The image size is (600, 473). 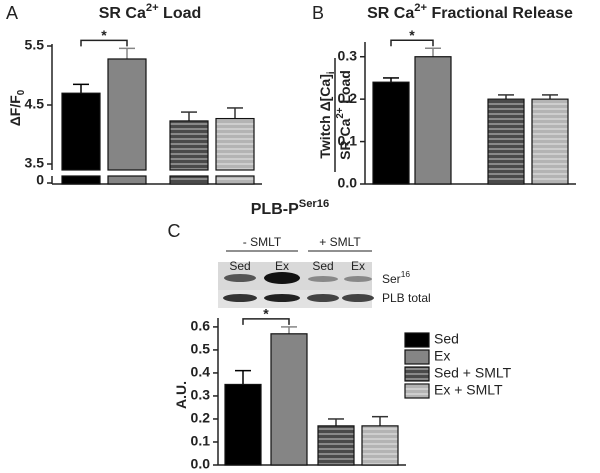 What do you see at coordinates (446, 339) in the screenshot?
I see `legend-label: Sed` at bounding box center [446, 339].